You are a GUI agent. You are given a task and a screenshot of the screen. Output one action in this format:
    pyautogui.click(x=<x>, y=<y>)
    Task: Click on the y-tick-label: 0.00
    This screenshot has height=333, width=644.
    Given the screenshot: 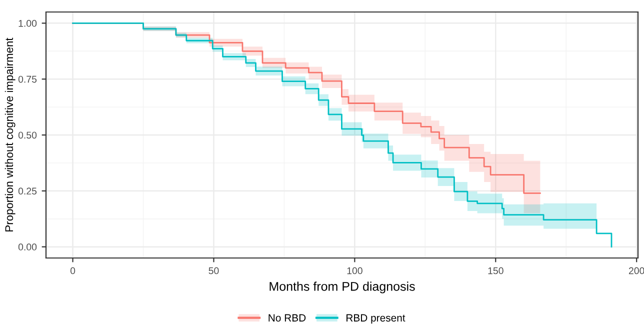 What is the action you would take?
    pyautogui.click(x=27, y=247)
    